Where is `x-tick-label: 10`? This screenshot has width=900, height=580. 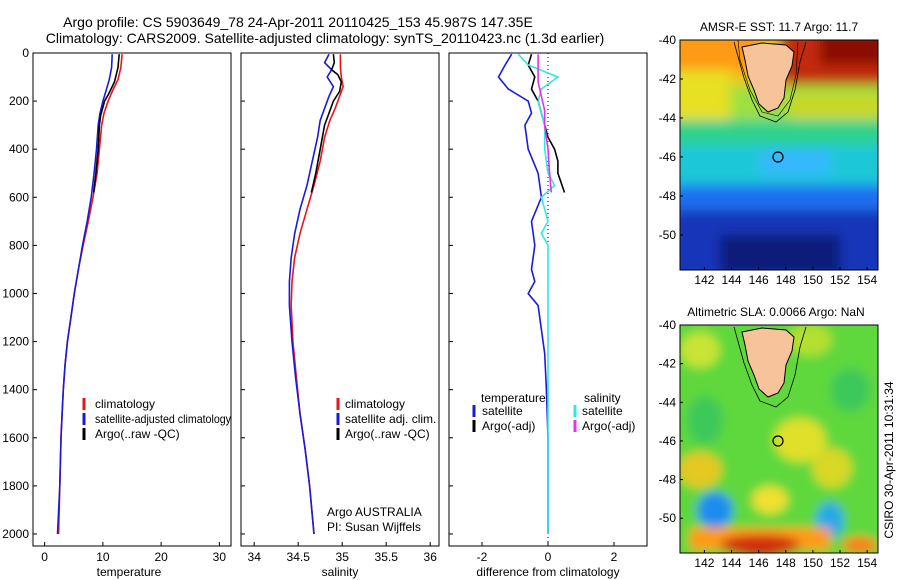 x-tick-label: 10 is located at coordinates (103, 557).